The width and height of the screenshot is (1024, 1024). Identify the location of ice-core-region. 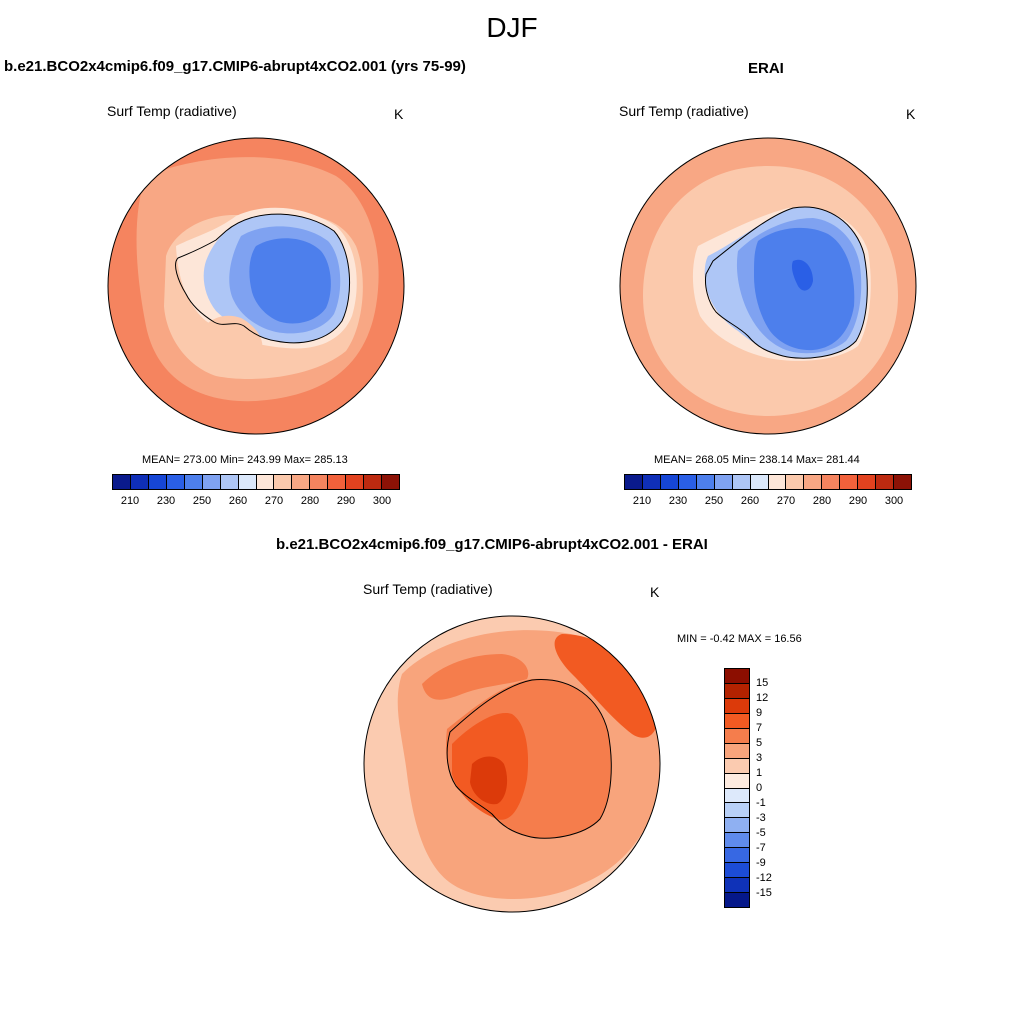
(290, 281).